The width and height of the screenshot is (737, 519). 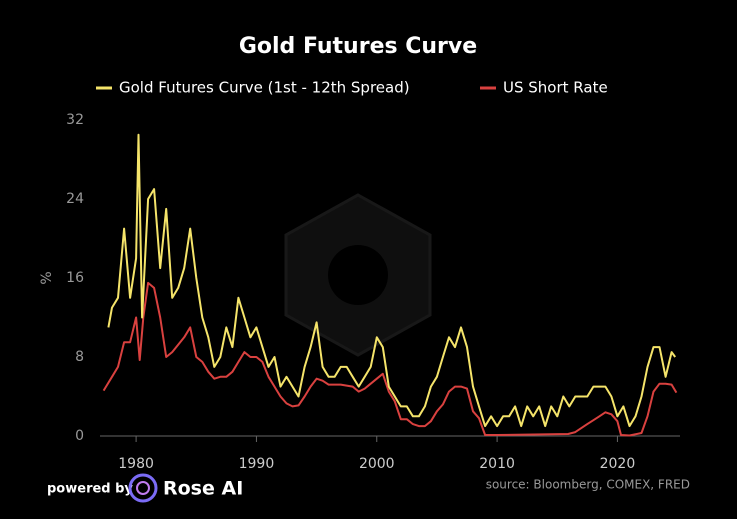 What do you see at coordinates (143, 488) in the screenshot?
I see `logo` at bounding box center [143, 488].